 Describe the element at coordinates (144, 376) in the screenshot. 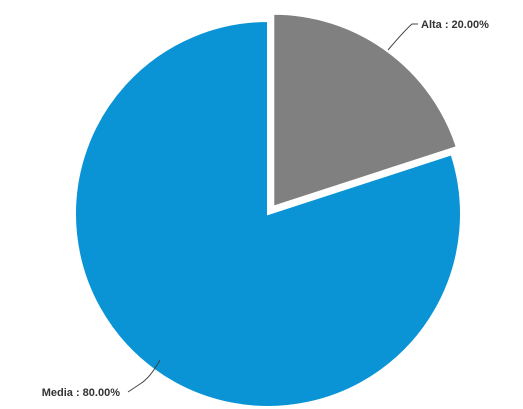

I see `leader-line-media` at that location.